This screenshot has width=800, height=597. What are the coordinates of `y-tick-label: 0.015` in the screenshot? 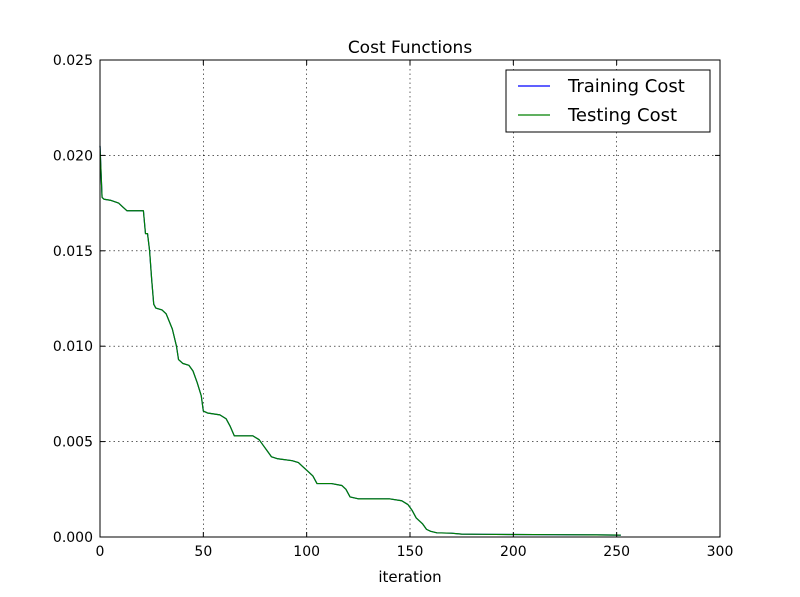 It's located at (73, 252).